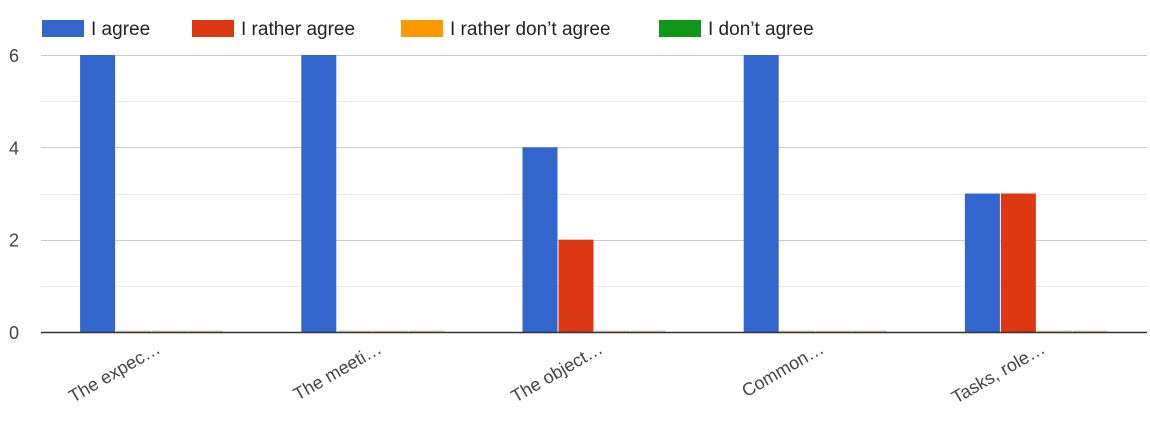 The width and height of the screenshot is (1150, 422). Describe the element at coordinates (298, 29) in the screenshot. I see `legend-label: I rather agree` at that location.